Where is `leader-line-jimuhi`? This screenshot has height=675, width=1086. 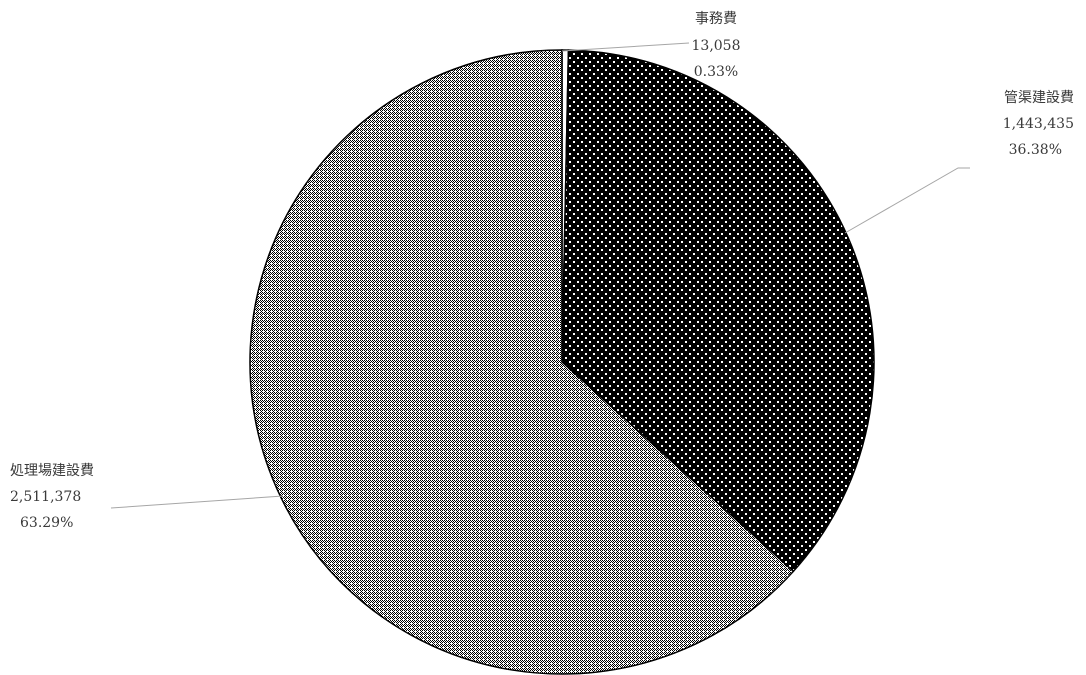 leader-line-jimuhi is located at coordinates (625, 47).